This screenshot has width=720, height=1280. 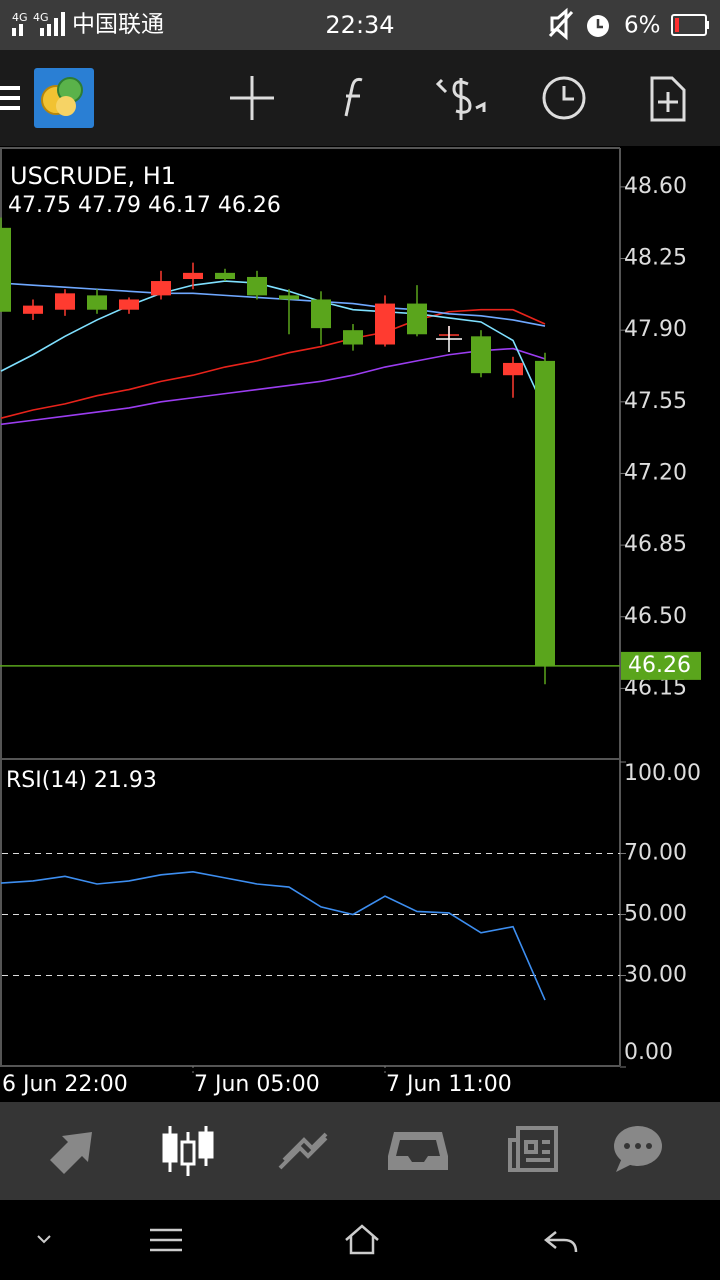 I want to click on toolbar, so click(x=360, y=98).